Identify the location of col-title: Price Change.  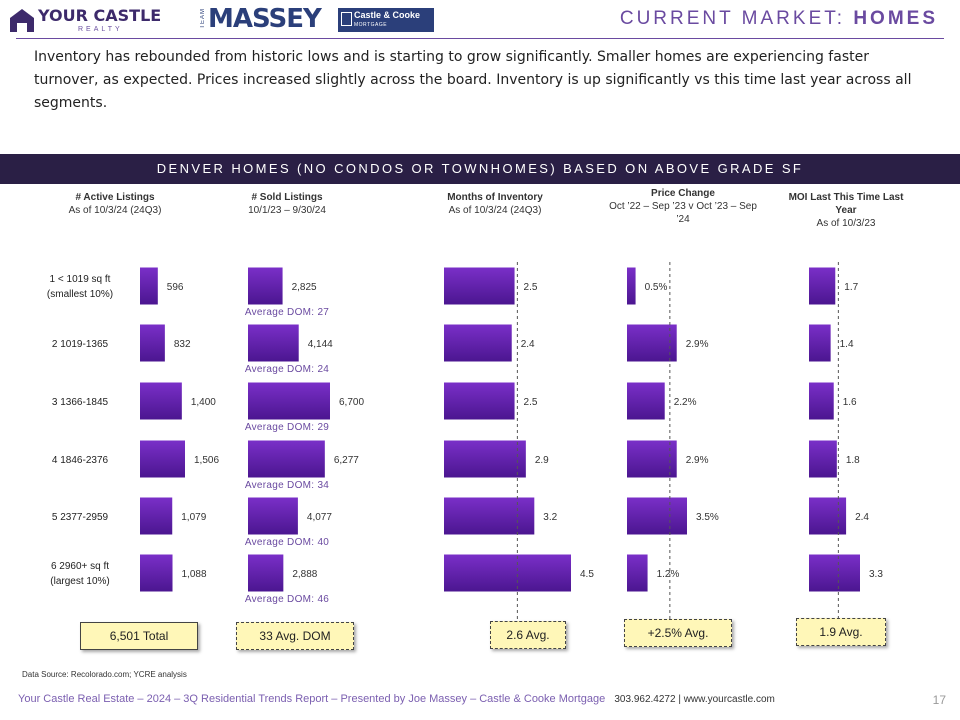
(683, 193).